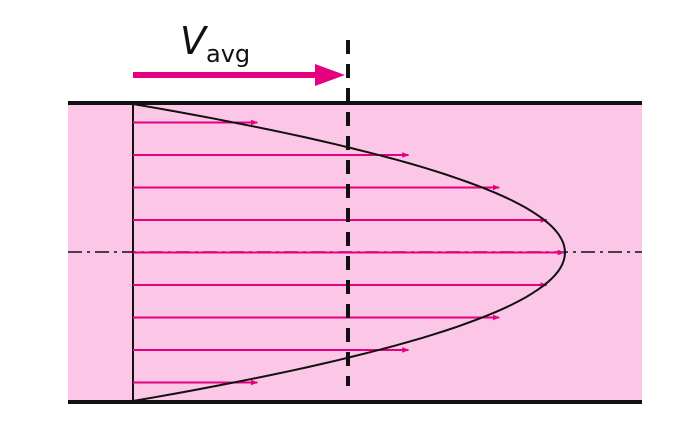 This screenshot has width=678, height=441. I want to click on average-velocity-label: Vavg, so click(215, 43).